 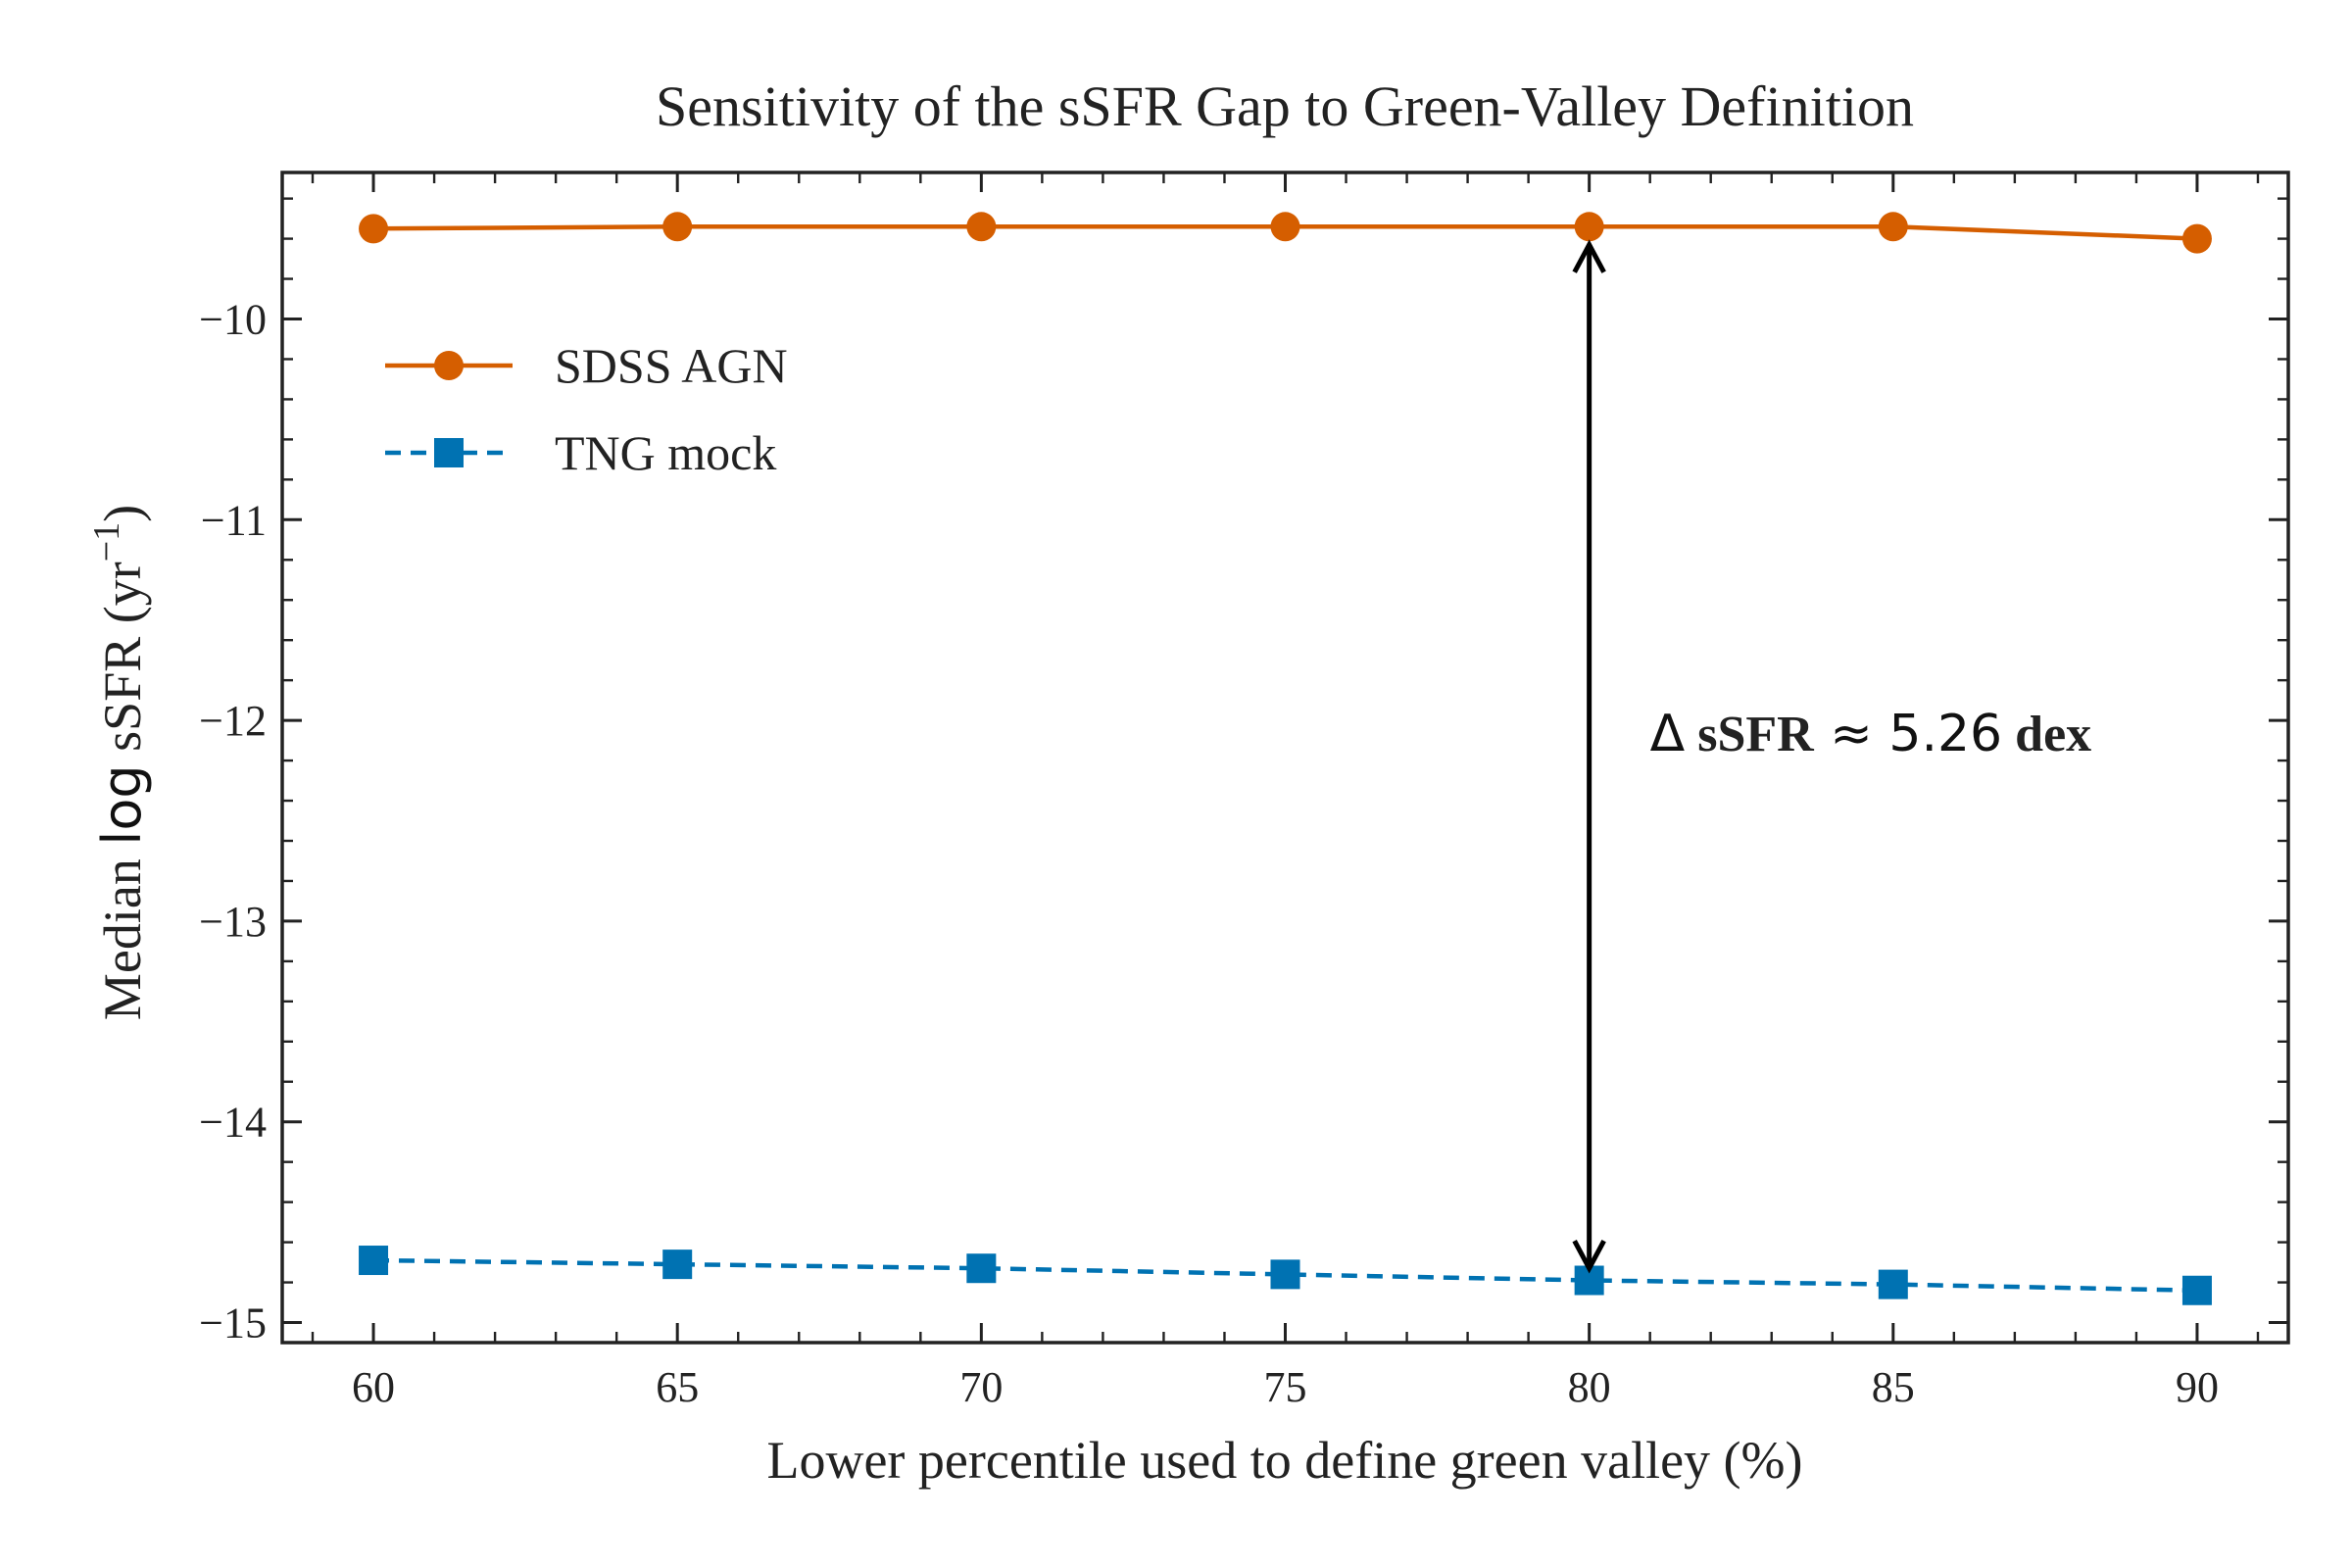 I want to click on y-tick-label: −14, so click(x=233, y=1123).